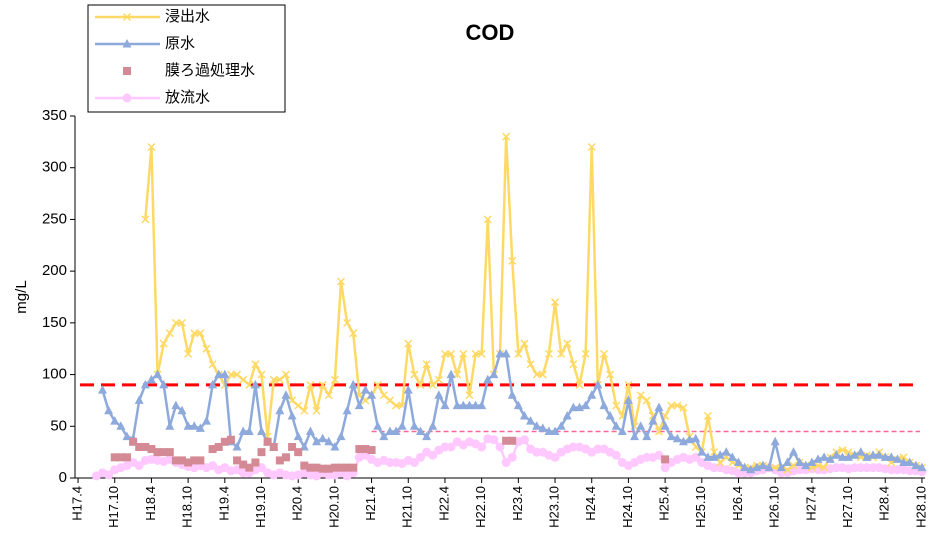 The width and height of the screenshot is (931, 545). Describe the element at coordinates (407, 507) in the screenshot. I see `x-tick-label: H21.10` at that location.